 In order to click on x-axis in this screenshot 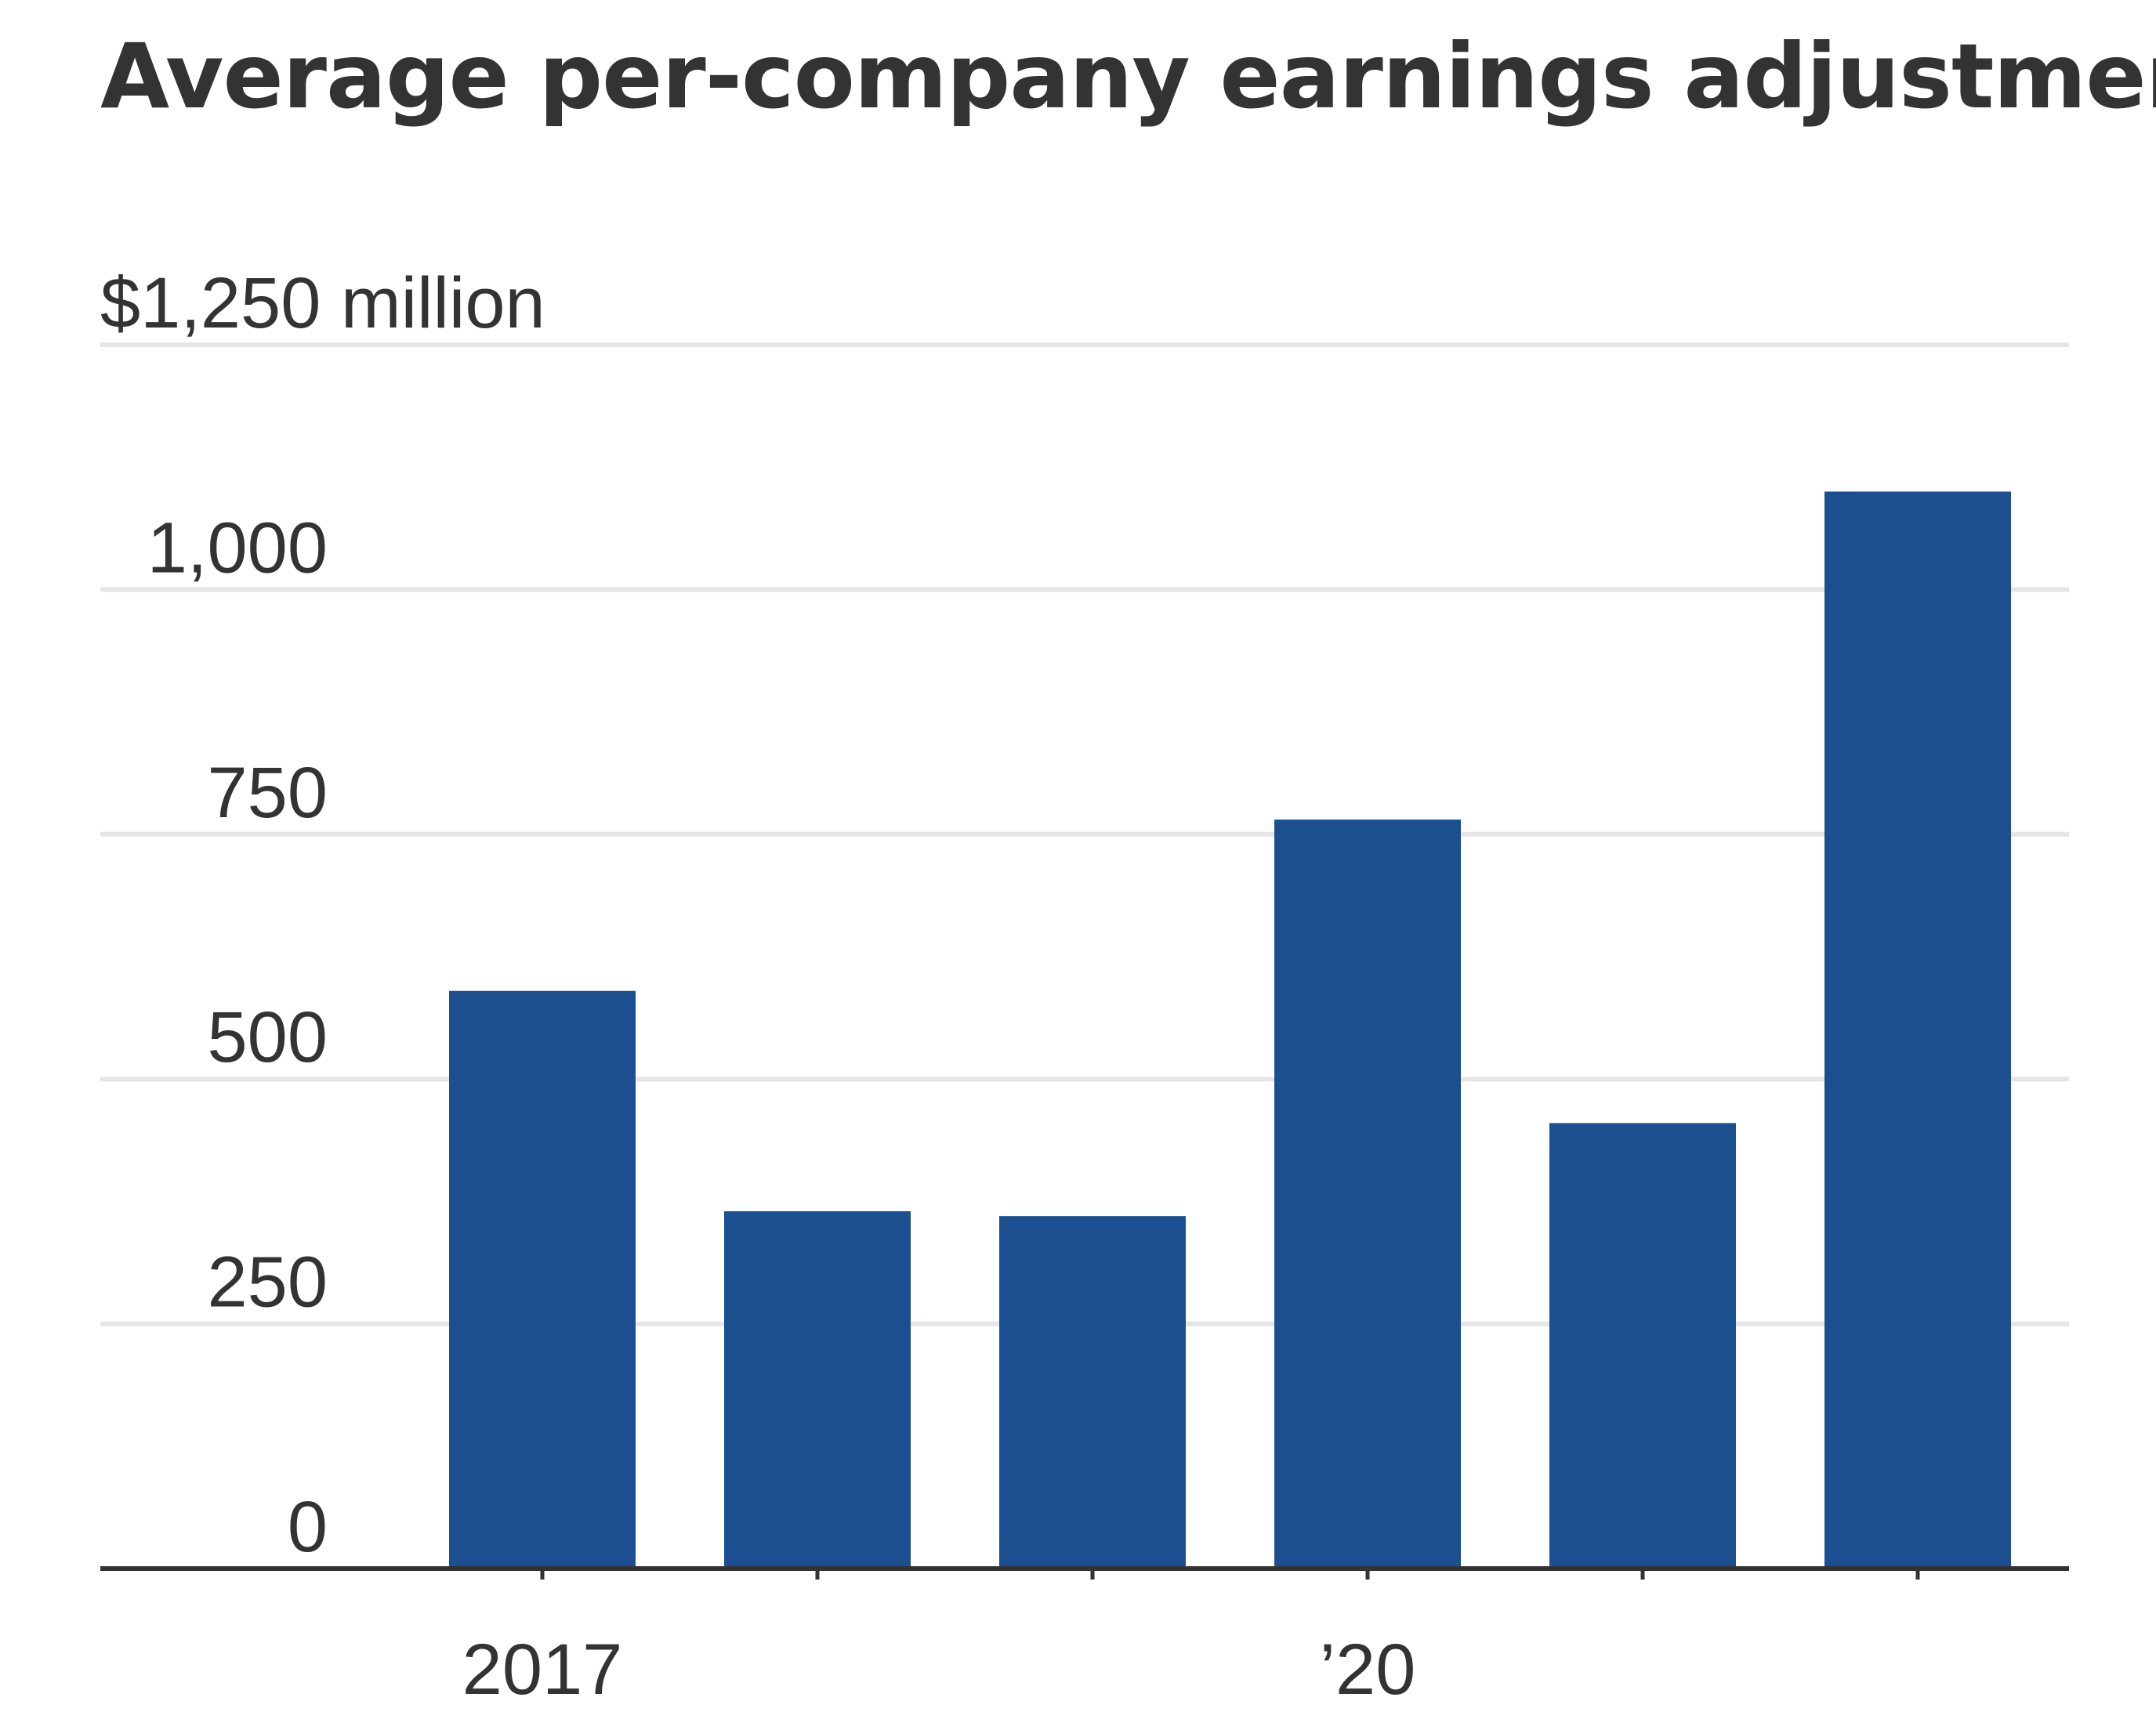, I will do `click(1084, 1573)`.